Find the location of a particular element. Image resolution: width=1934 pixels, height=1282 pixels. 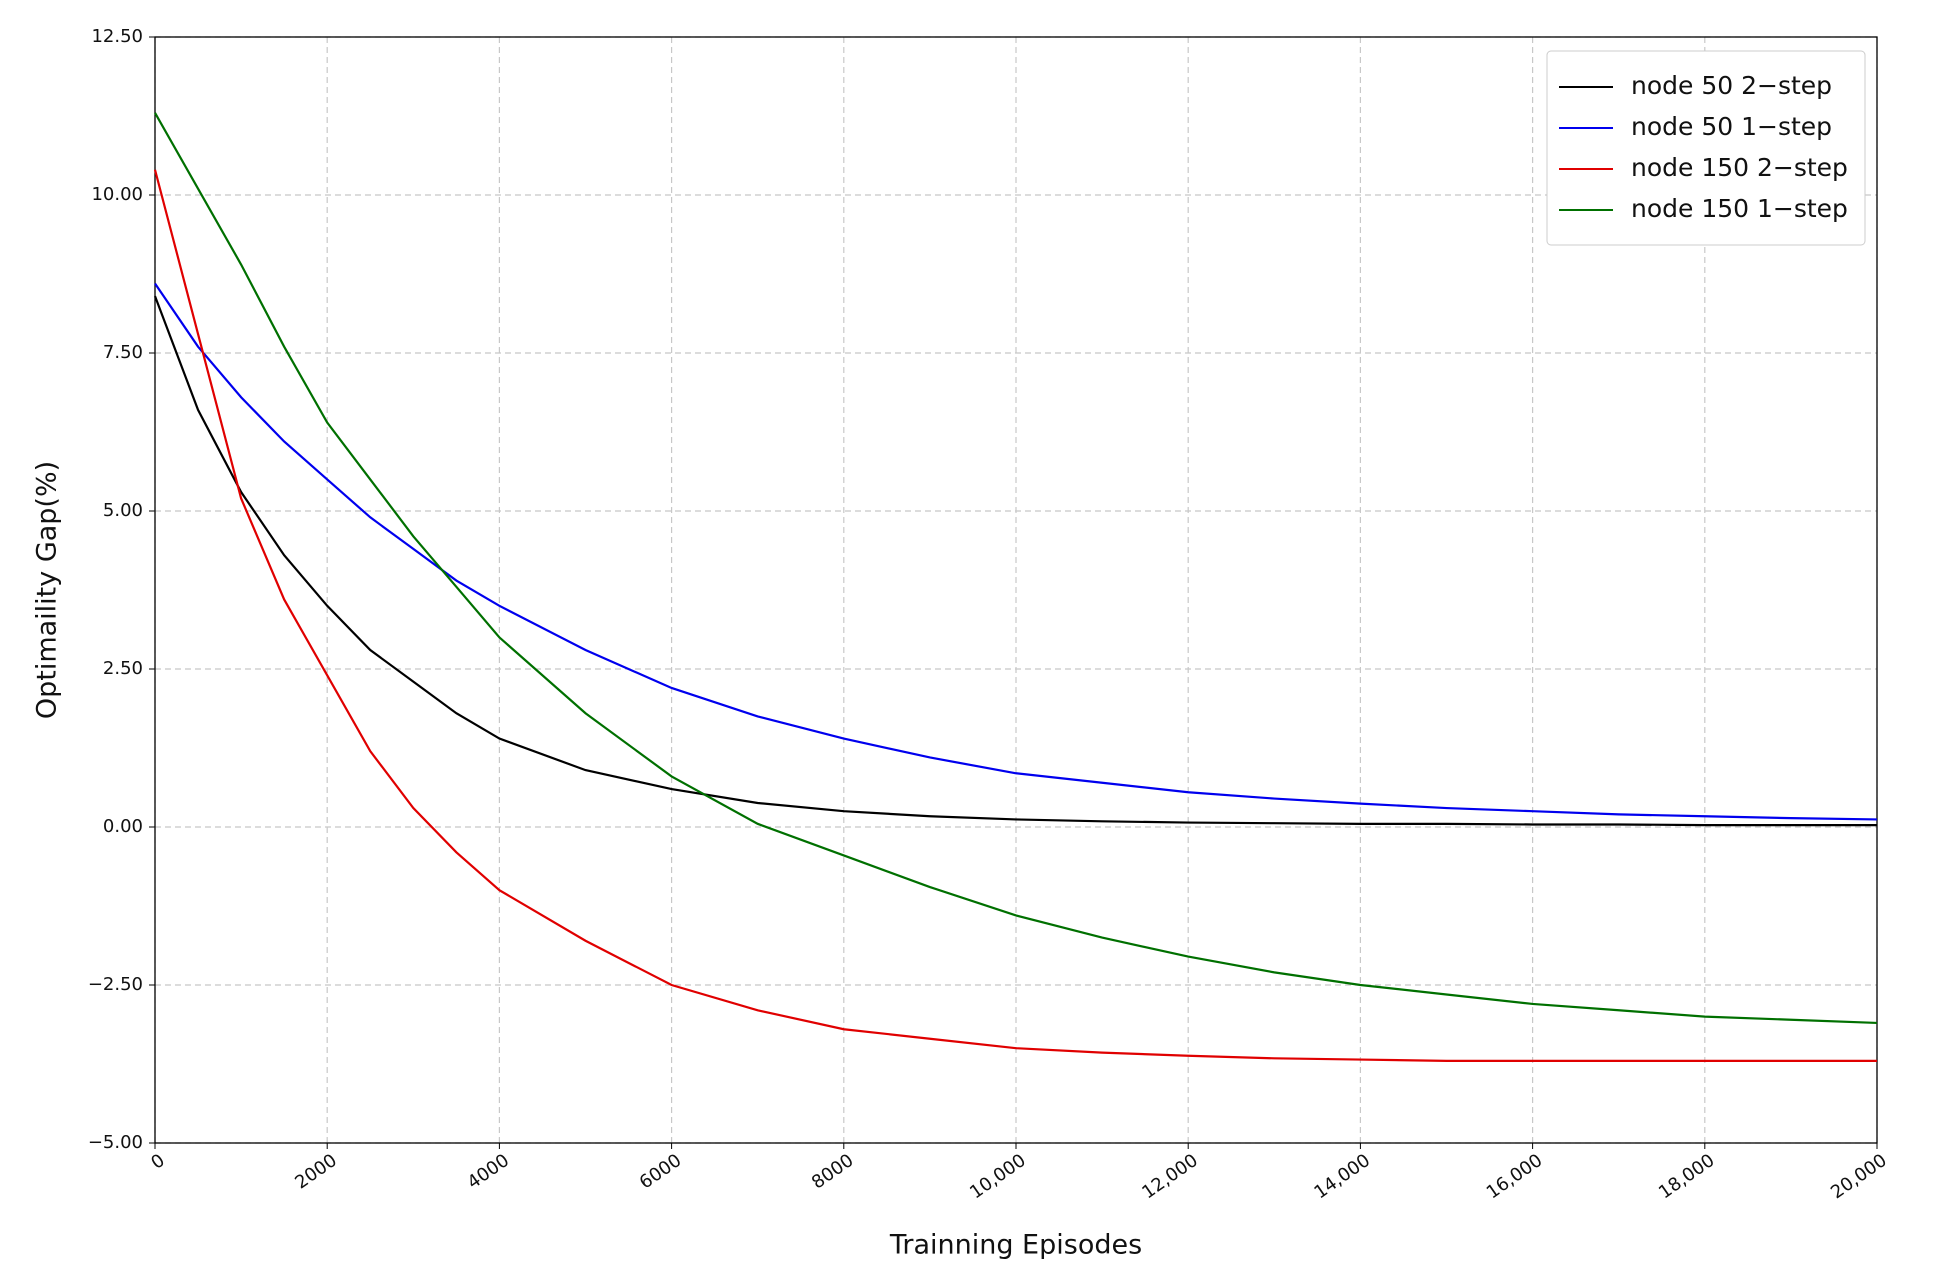

y-tick-label: 10.00 is located at coordinates (117, 194).